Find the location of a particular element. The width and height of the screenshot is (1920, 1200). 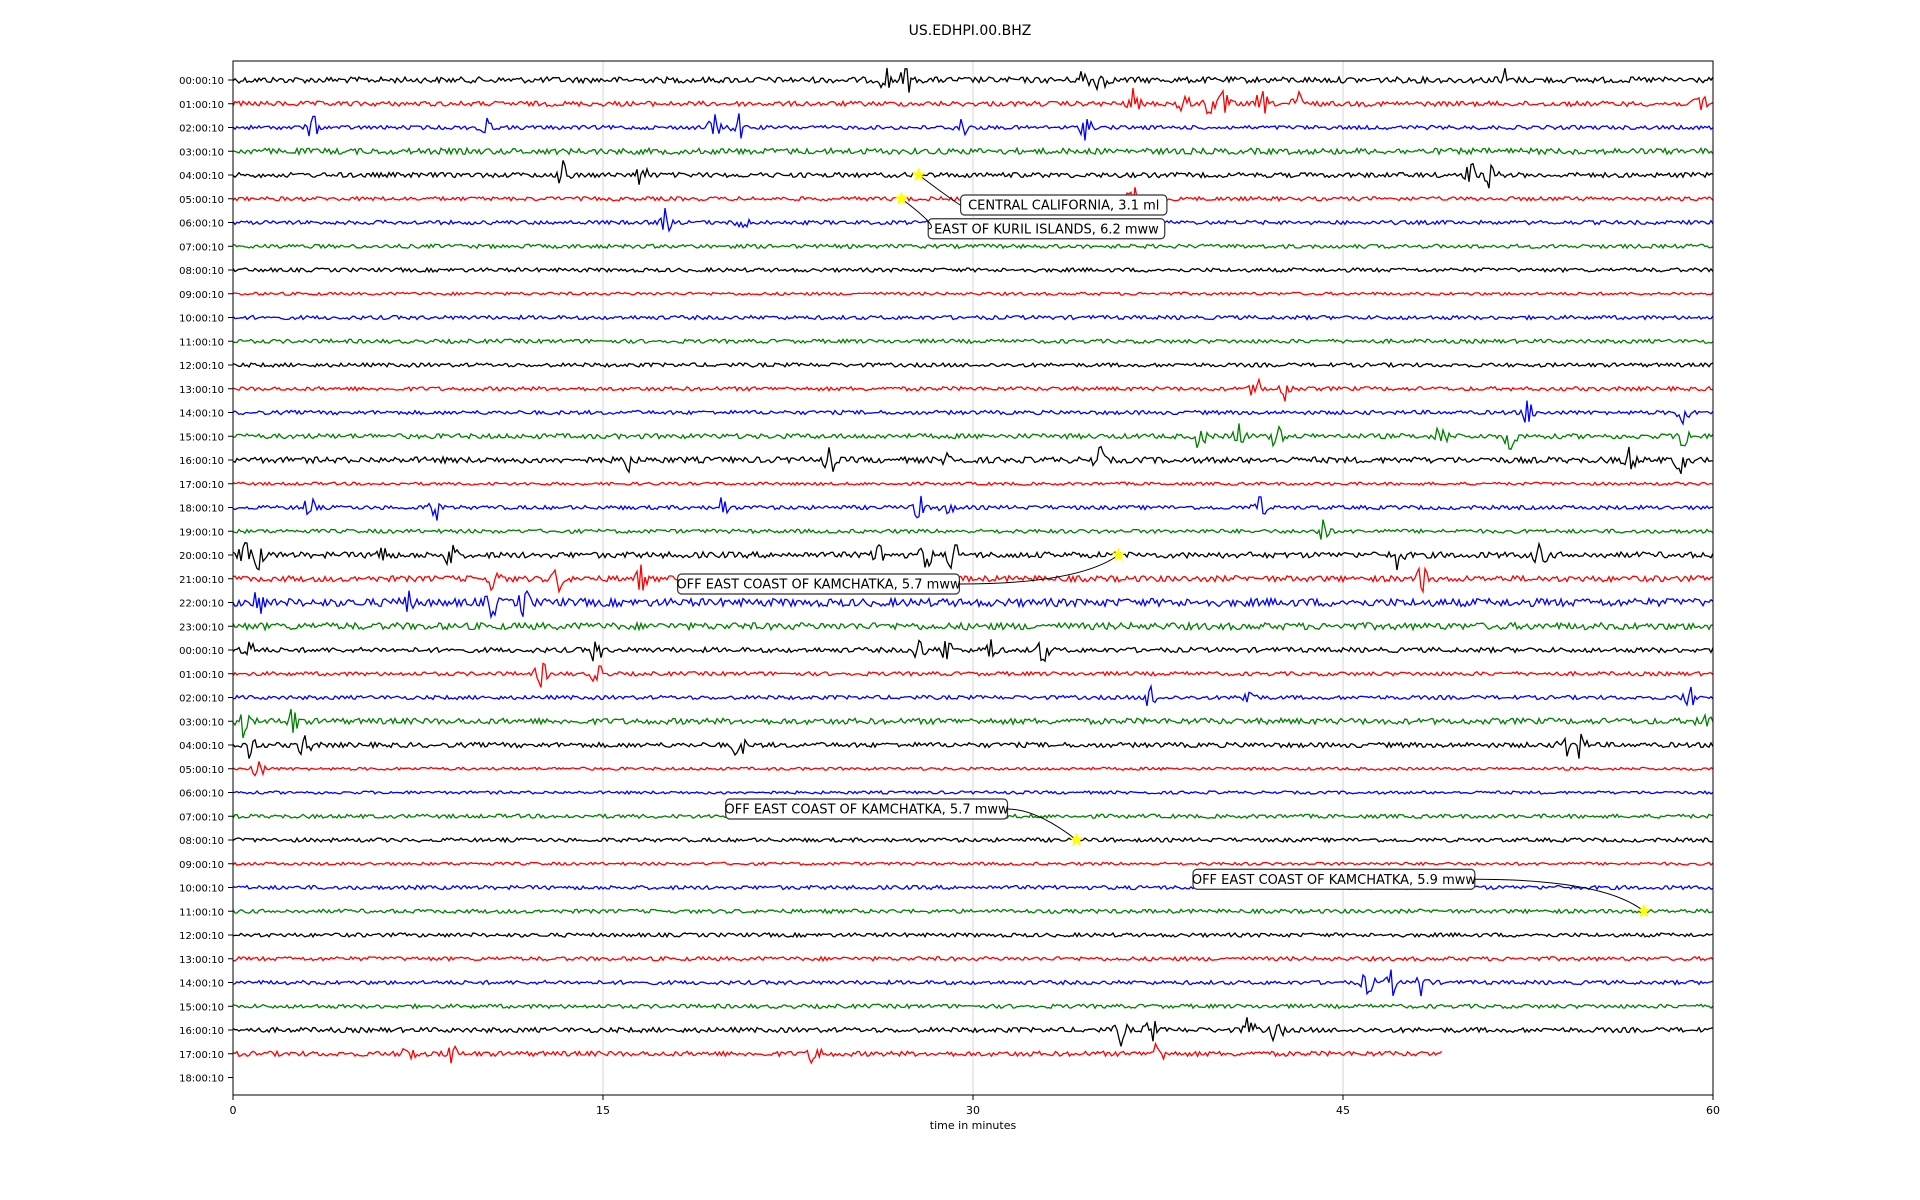

event-label: OFF EAST COAST OF KAMCHATKA, 5.9 mww is located at coordinates (1334, 880).